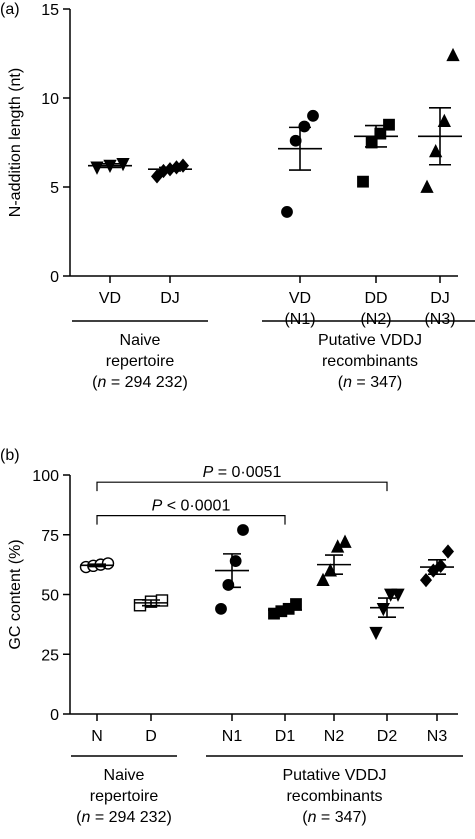 The width and height of the screenshot is (475, 839). I want to click on panel-label: (b), so click(10, 455).